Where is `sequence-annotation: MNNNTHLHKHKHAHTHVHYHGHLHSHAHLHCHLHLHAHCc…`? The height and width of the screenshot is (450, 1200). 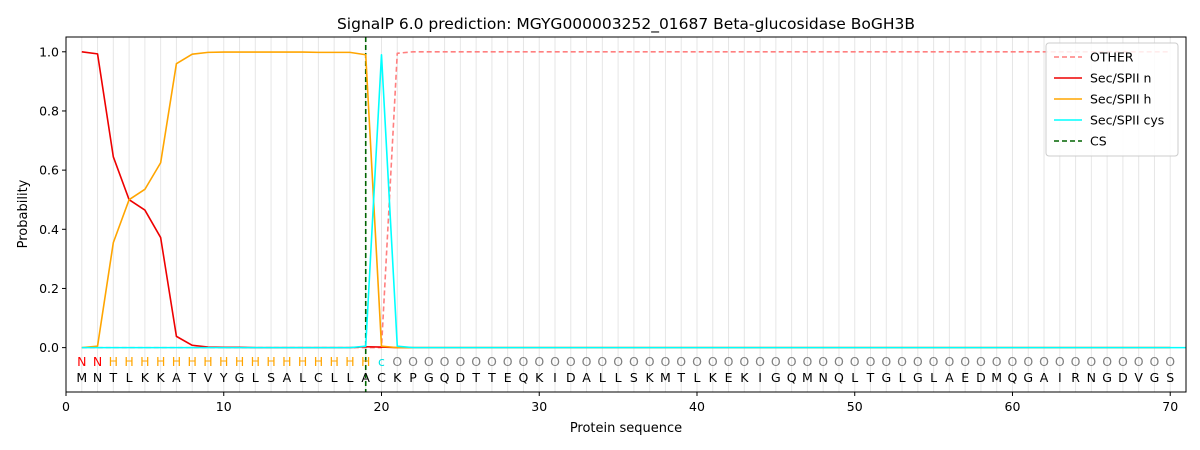
sequence-annotation: MNNNTHLHKHKHAHTHVHYHGHLHSHAHLHCHLHLHAHCc… is located at coordinates (625, 369).